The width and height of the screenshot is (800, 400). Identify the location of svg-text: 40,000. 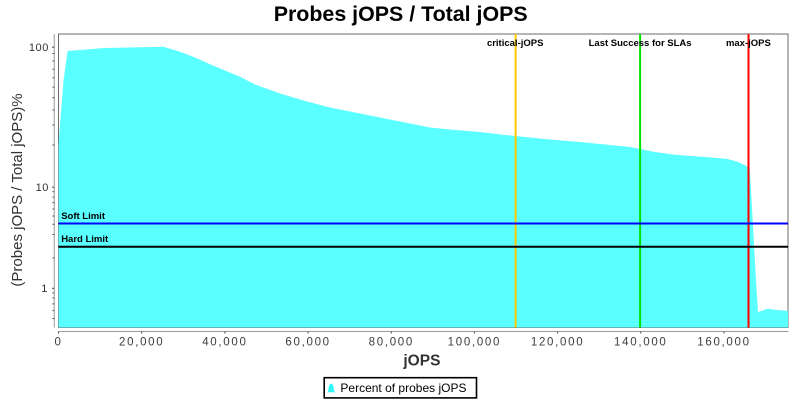
(224, 342).